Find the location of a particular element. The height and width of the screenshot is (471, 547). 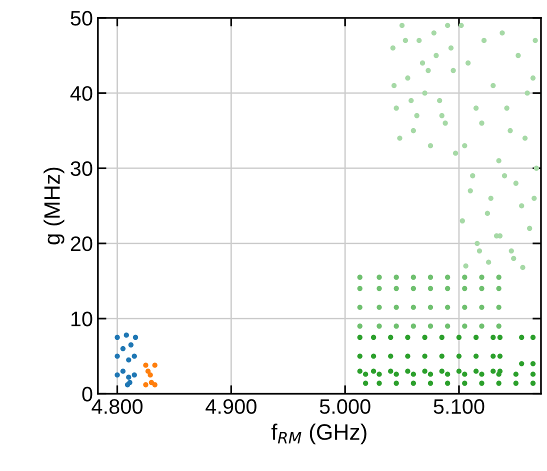

x-tick-label: 5.100 is located at coordinates (459, 406).